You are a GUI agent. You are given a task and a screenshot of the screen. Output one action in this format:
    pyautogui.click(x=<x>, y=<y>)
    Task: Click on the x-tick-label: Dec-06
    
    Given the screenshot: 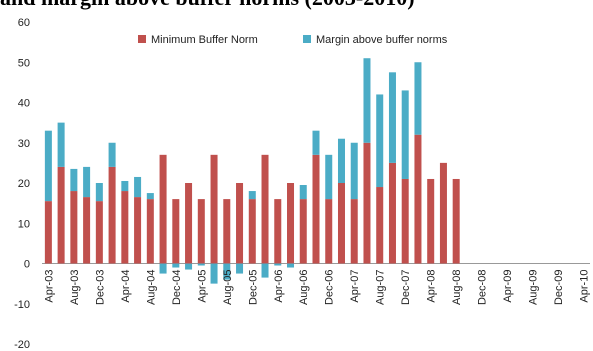 What is the action you would take?
    pyautogui.click(x=330, y=287)
    